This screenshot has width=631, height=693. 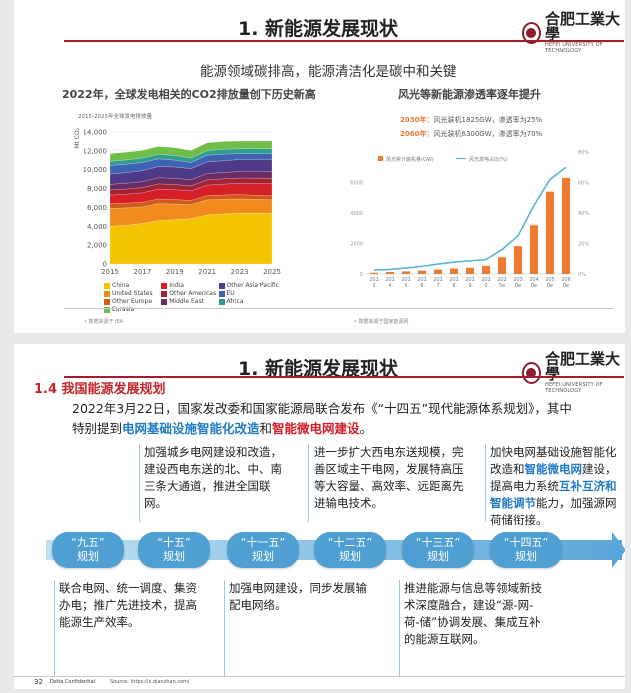 What do you see at coordinates (361, 275) in the screenshot?
I see `y-left-tick-label: 0` at bounding box center [361, 275].